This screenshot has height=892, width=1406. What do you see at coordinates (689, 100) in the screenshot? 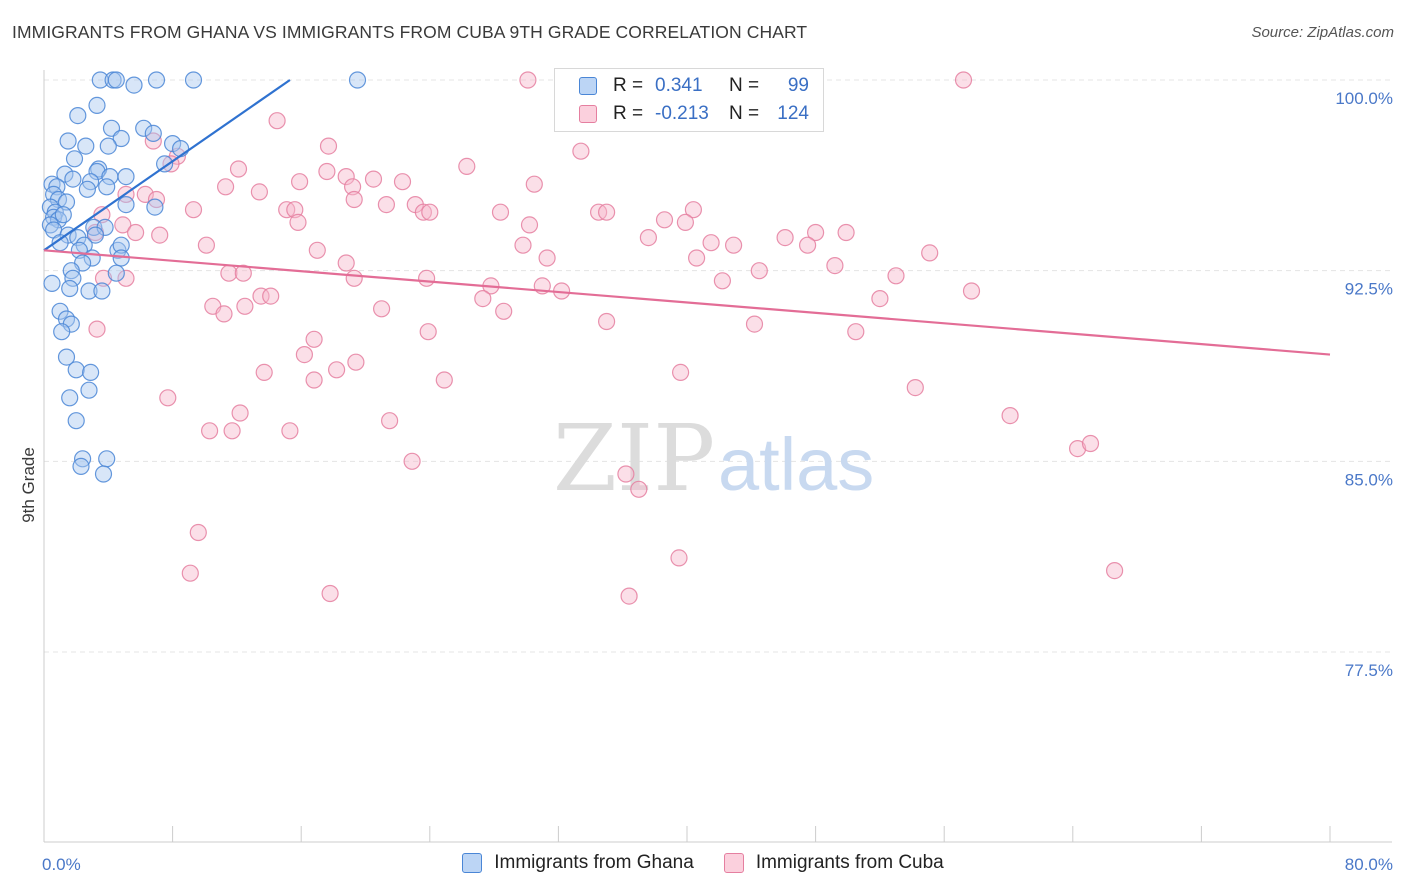
I see `stats-legend: R = 0.341 N = 99 R = -0.213 N = 124` at bounding box center [689, 100].